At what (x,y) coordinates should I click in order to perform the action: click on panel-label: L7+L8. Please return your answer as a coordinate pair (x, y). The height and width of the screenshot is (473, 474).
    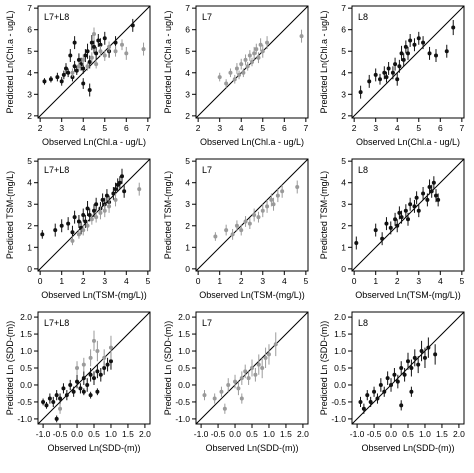
    Looking at the image, I should click on (56, 323).